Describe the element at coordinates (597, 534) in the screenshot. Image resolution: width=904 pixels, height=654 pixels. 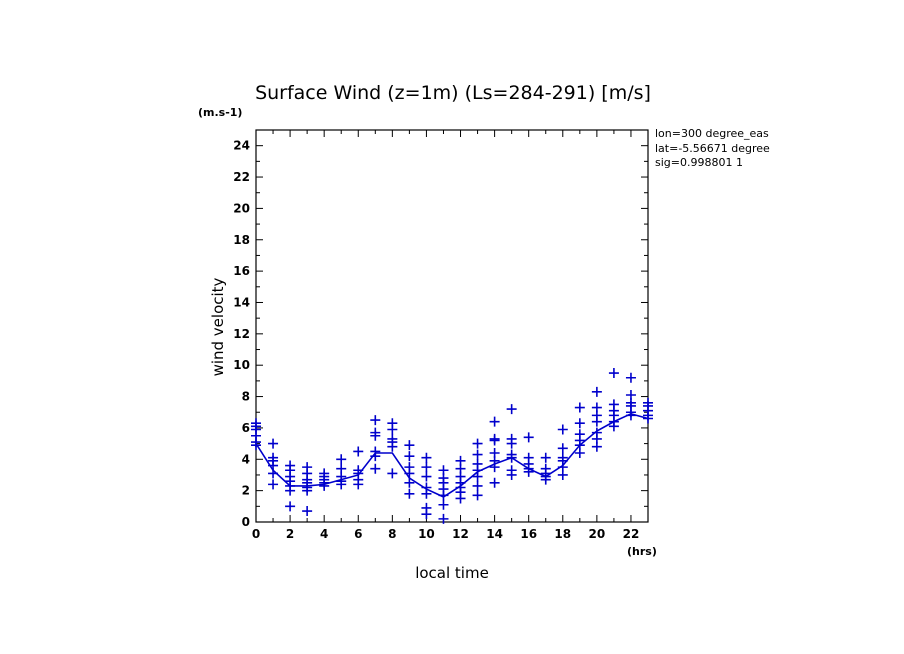
I see `x-tick-label: 20` at that location.